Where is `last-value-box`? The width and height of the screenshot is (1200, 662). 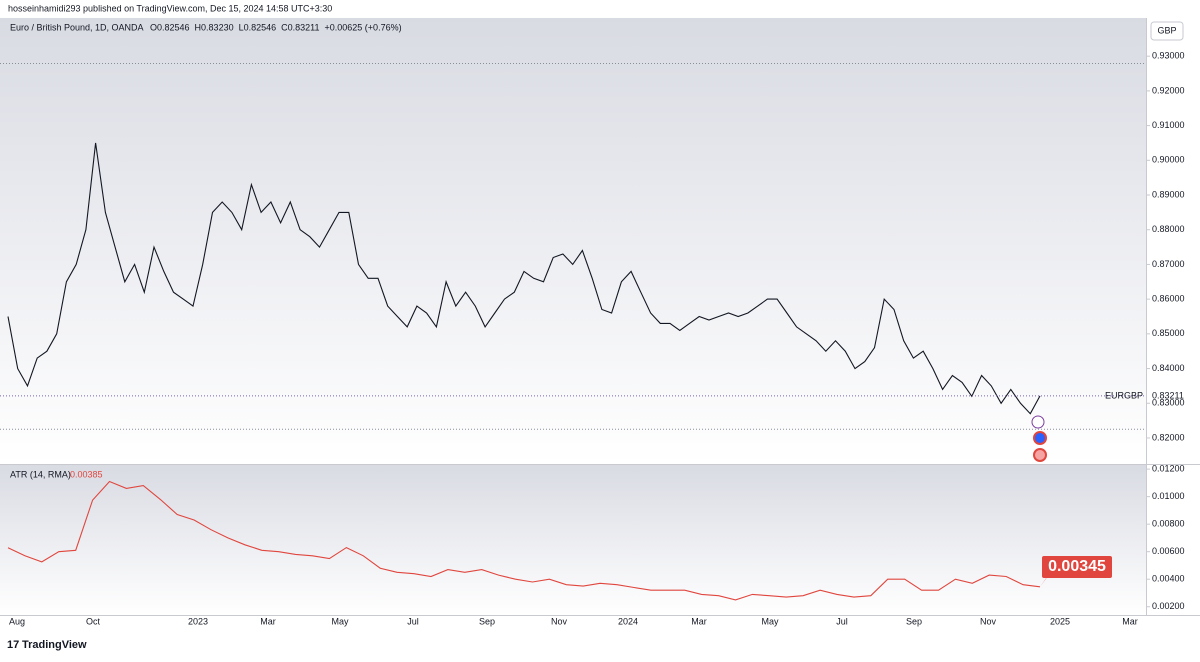
last-value-box is located at coordinates (1077, 567).